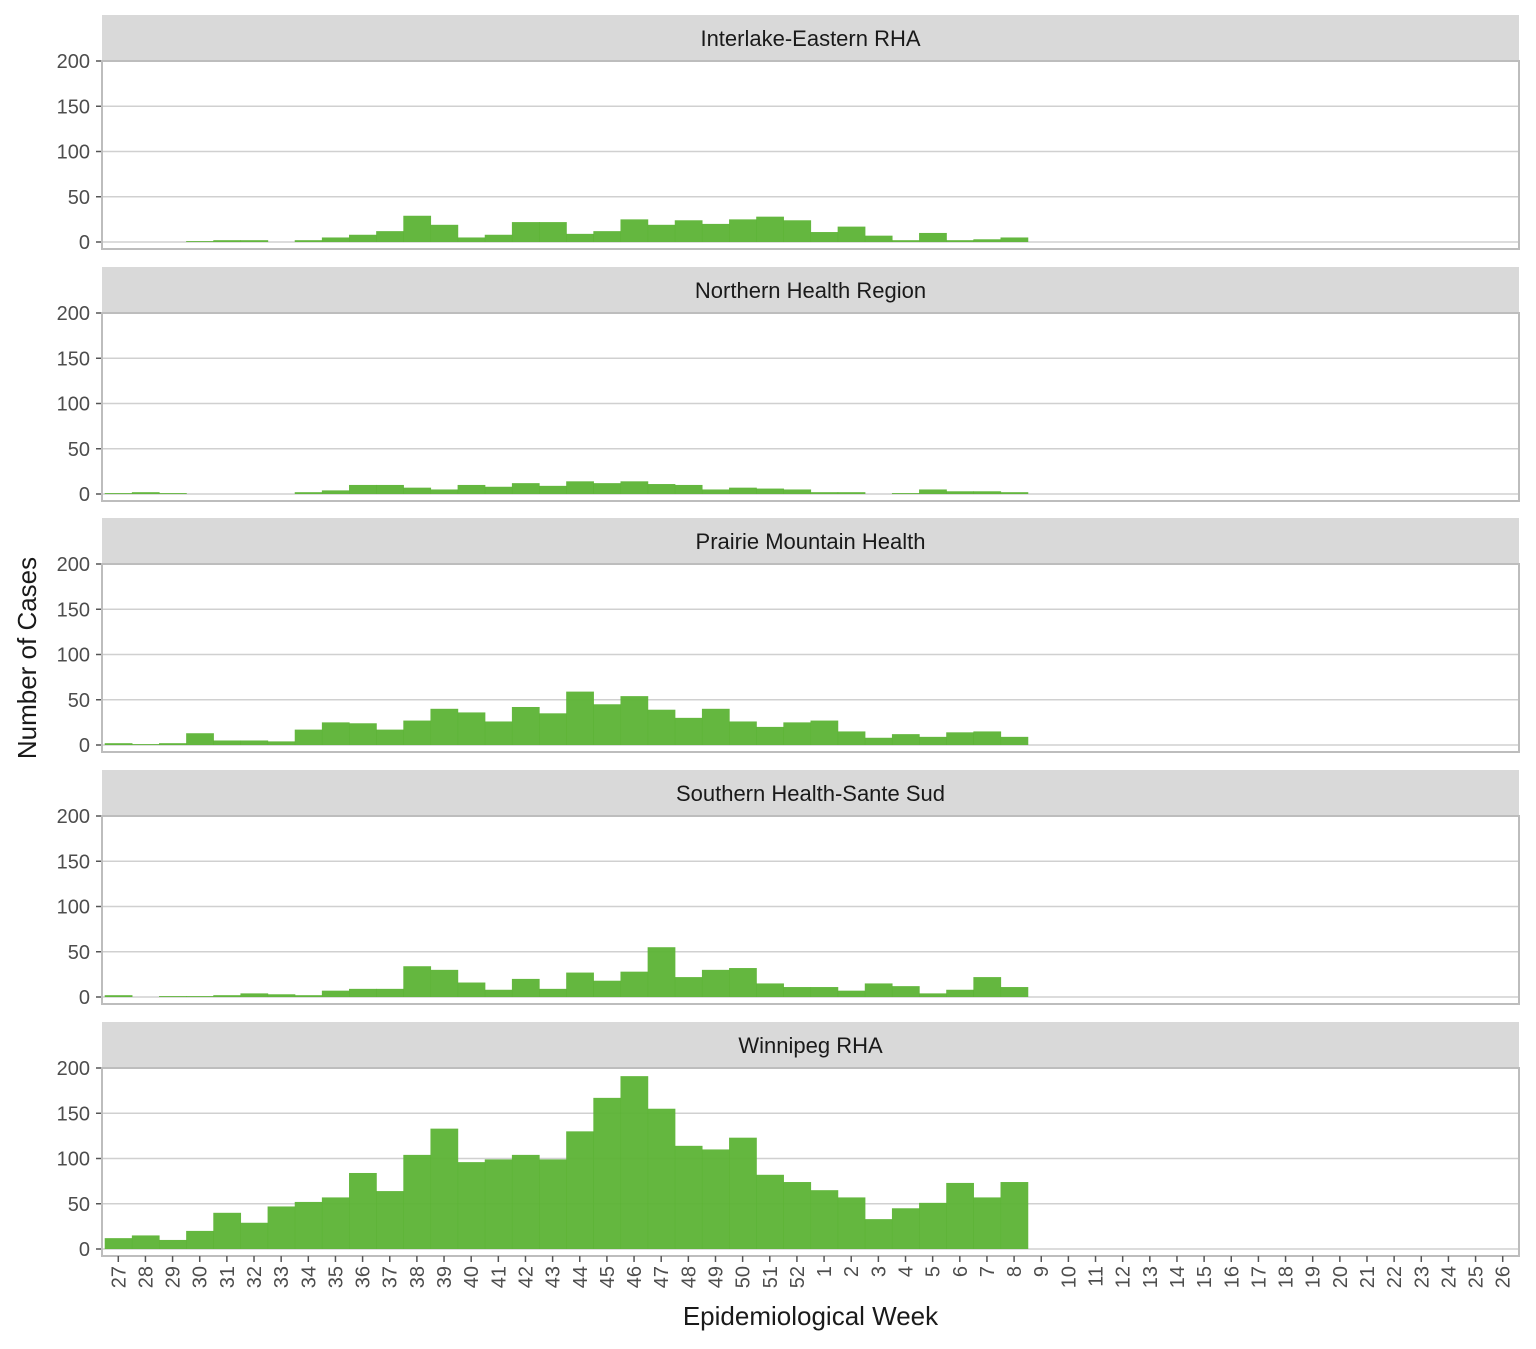  I want to click on x-tick-label: 40, so click(472, 1277).